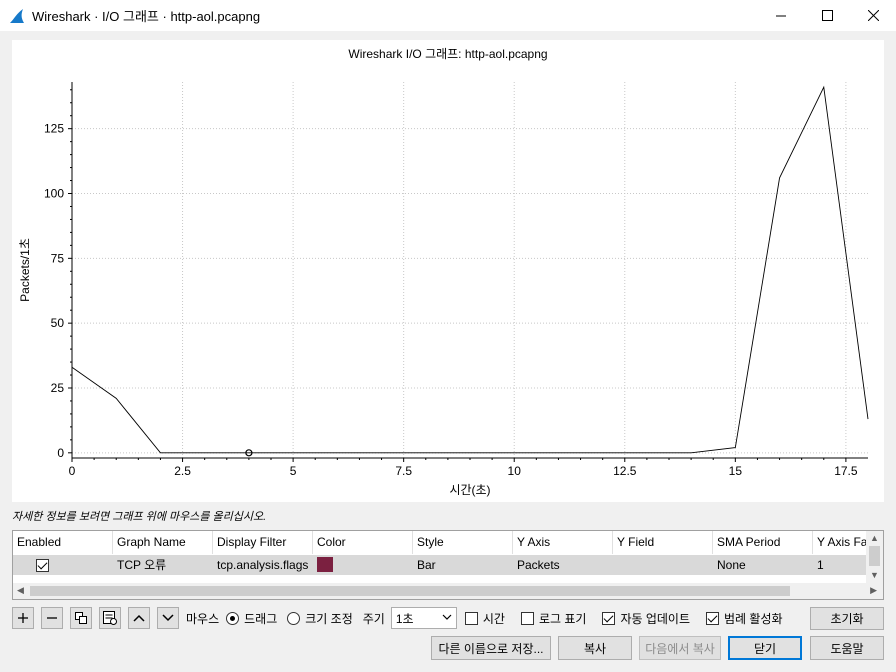 This screenshot has width=896, height=672. I want to click on color-cell, so click(363, 565).